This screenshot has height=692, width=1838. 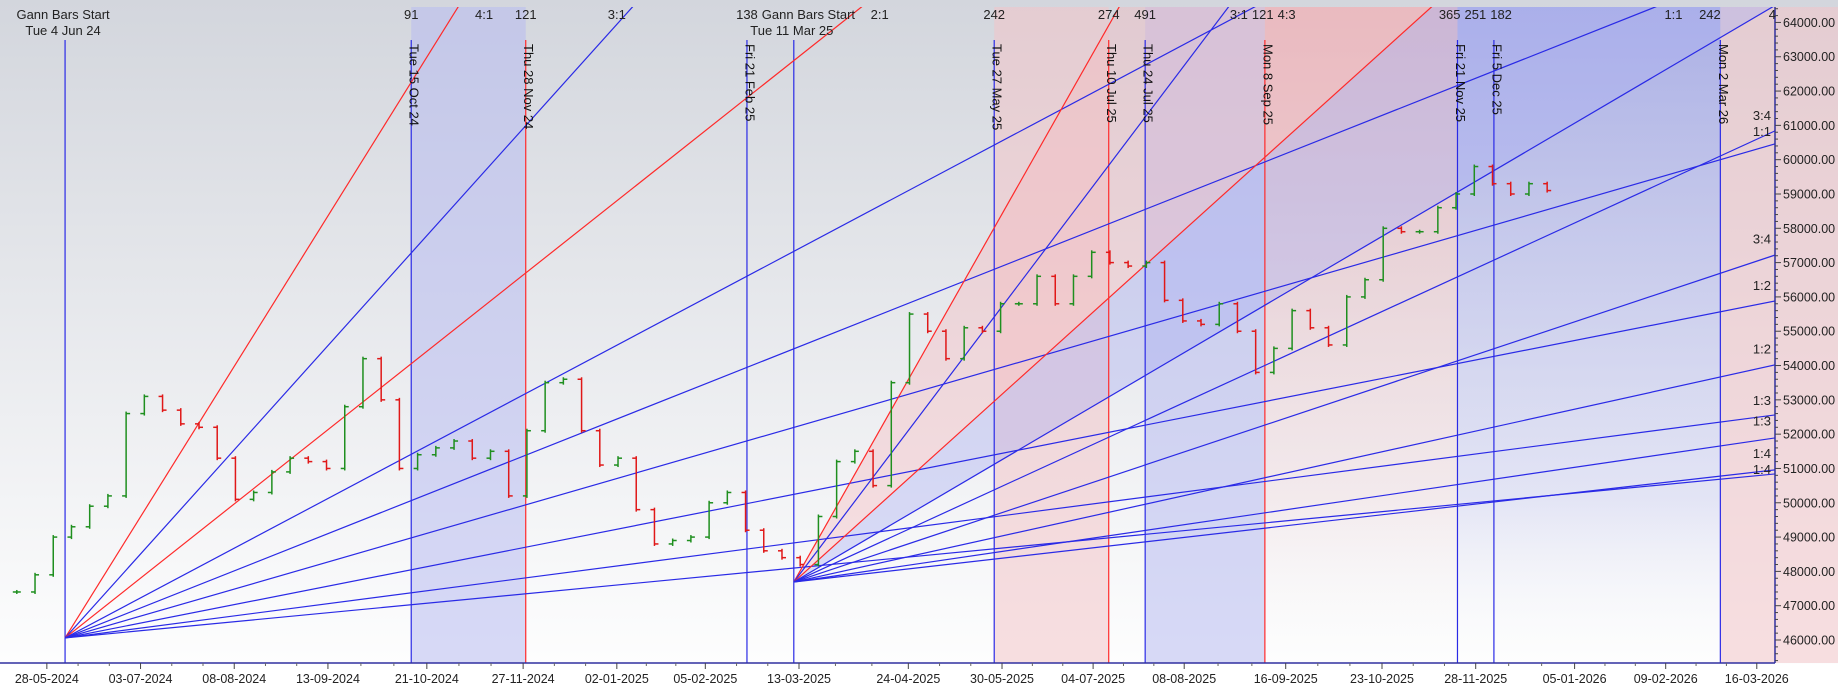 What do you see at coordinates (1809, 332) in the screenshot?
I see `y-tick-label: 55000.00` at bounding box center [1809, 332].